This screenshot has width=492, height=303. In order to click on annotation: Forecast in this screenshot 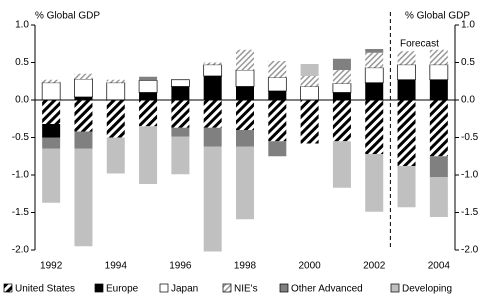, I will do `click(419, 44)`.